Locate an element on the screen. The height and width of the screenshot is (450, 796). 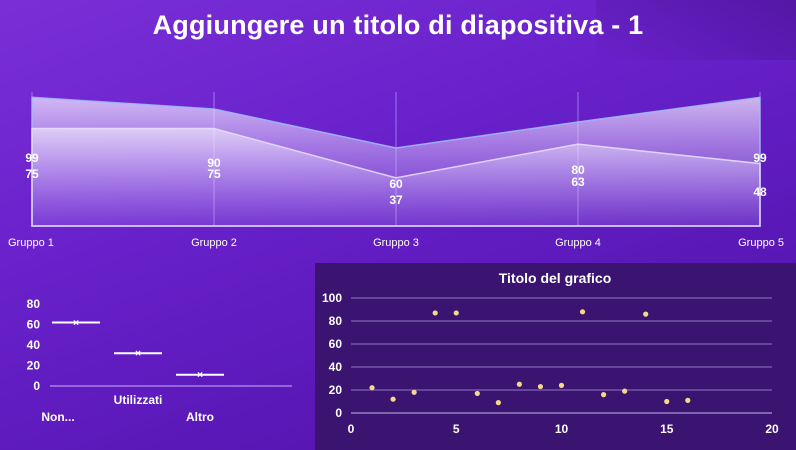
box-y-tick-labels: 0 20 40 60 80 is located at coordinates (34, 345).